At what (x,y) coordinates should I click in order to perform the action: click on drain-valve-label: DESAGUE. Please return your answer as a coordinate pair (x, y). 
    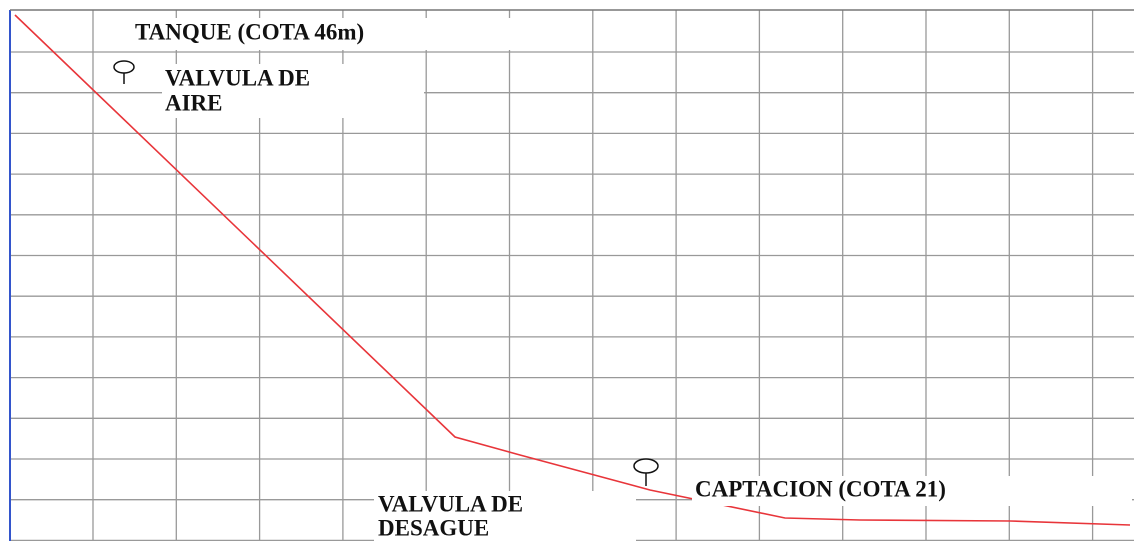
    Looking at the image, I should click on (433, 527).